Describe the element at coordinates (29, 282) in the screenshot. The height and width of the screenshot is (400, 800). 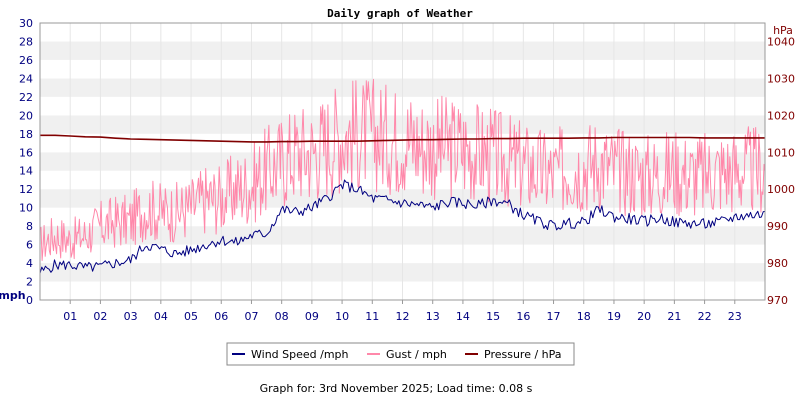
I see `left-tick-label: 2` at that location.